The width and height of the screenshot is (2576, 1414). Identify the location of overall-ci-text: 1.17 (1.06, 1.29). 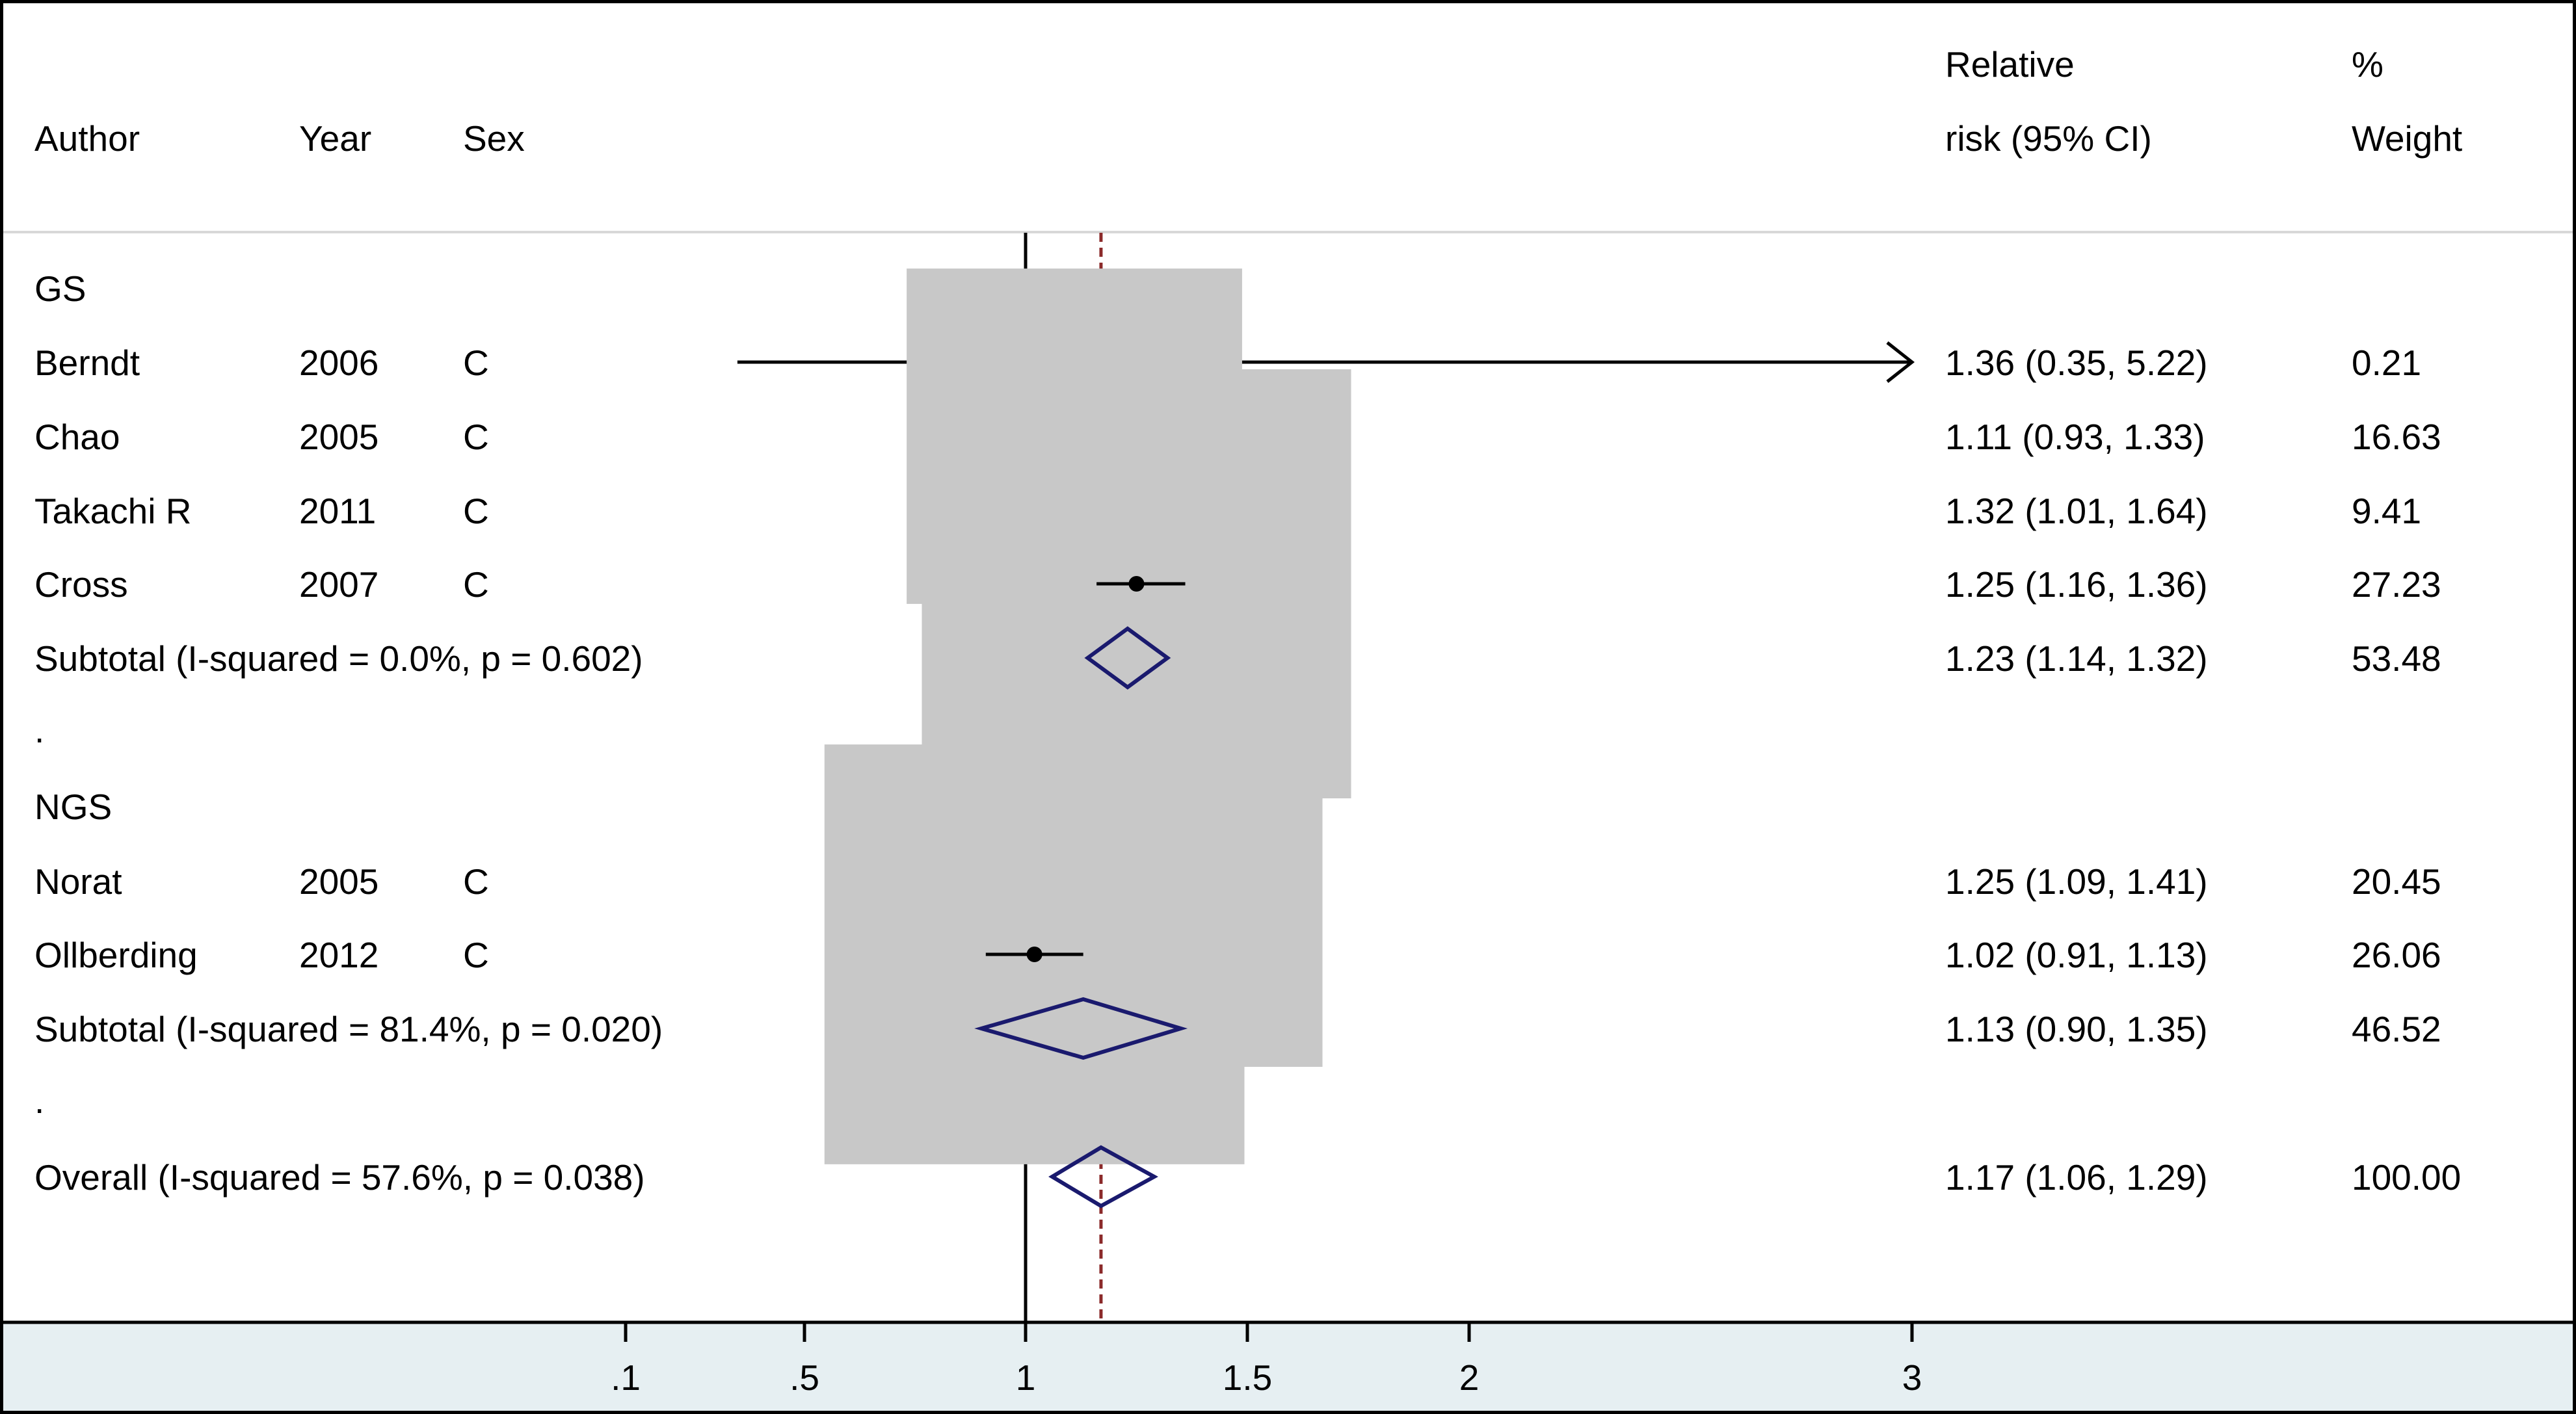
(2076, 1177).